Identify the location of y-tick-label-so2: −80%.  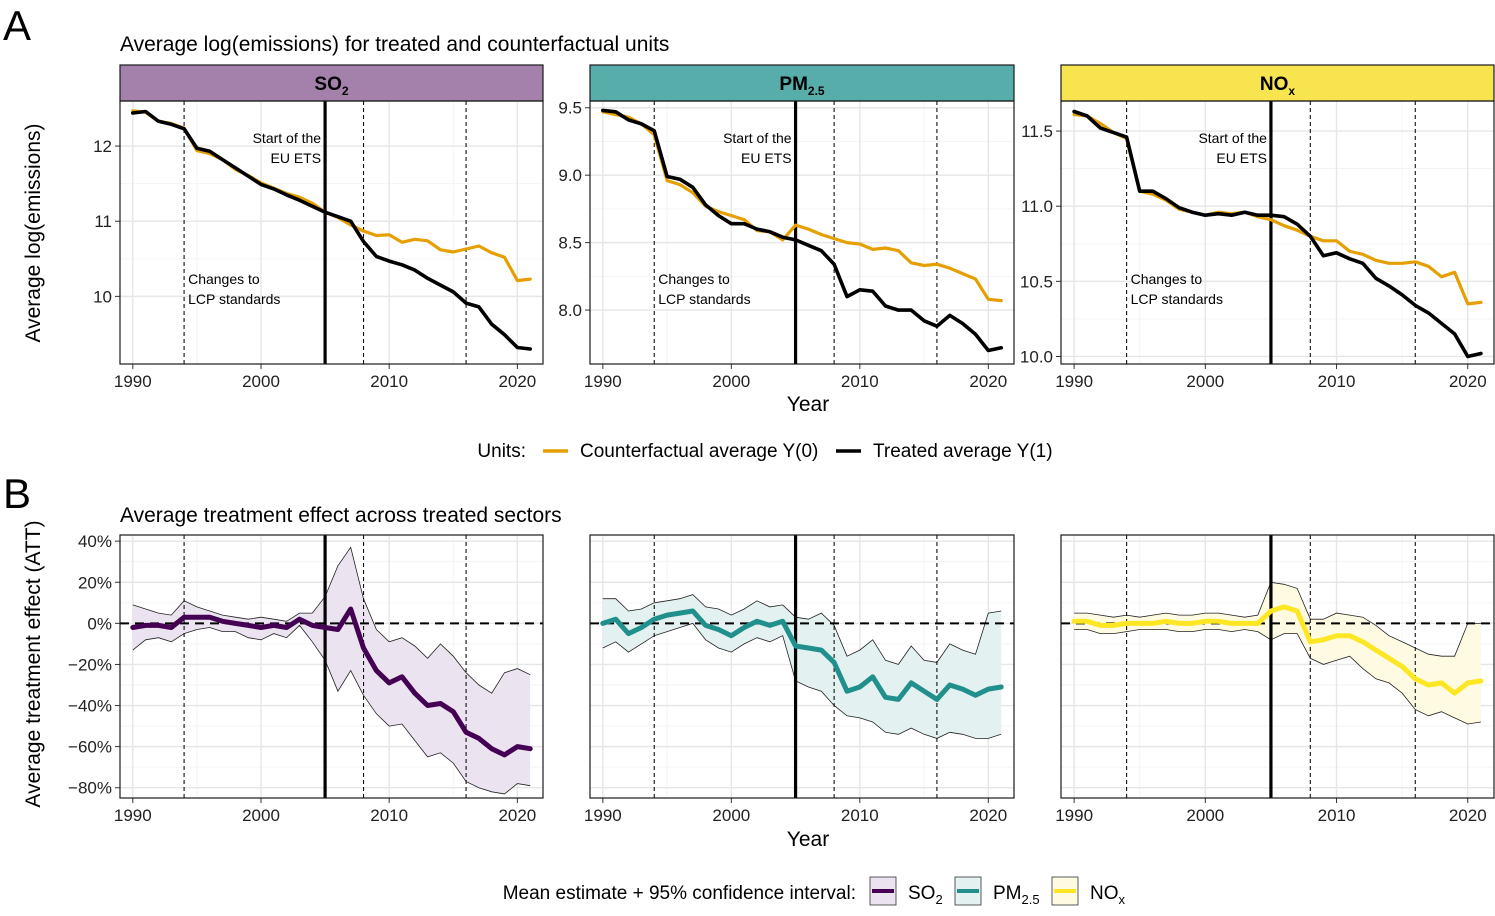
(90, 788).